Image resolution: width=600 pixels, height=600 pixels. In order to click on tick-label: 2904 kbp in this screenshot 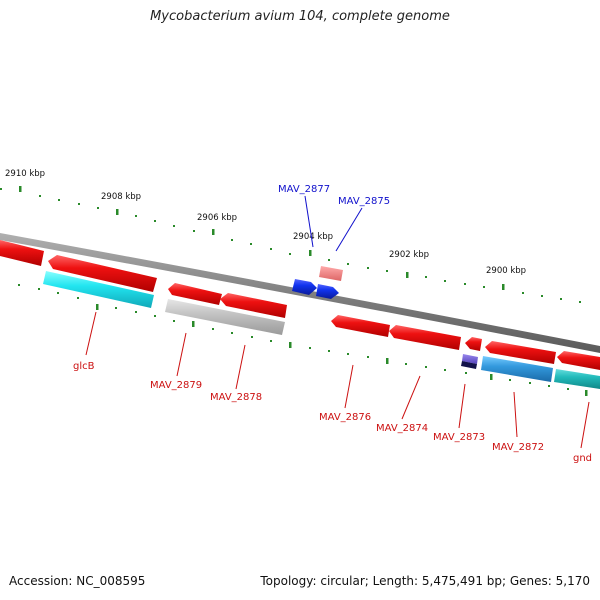, I will do `click(313, 237)`.